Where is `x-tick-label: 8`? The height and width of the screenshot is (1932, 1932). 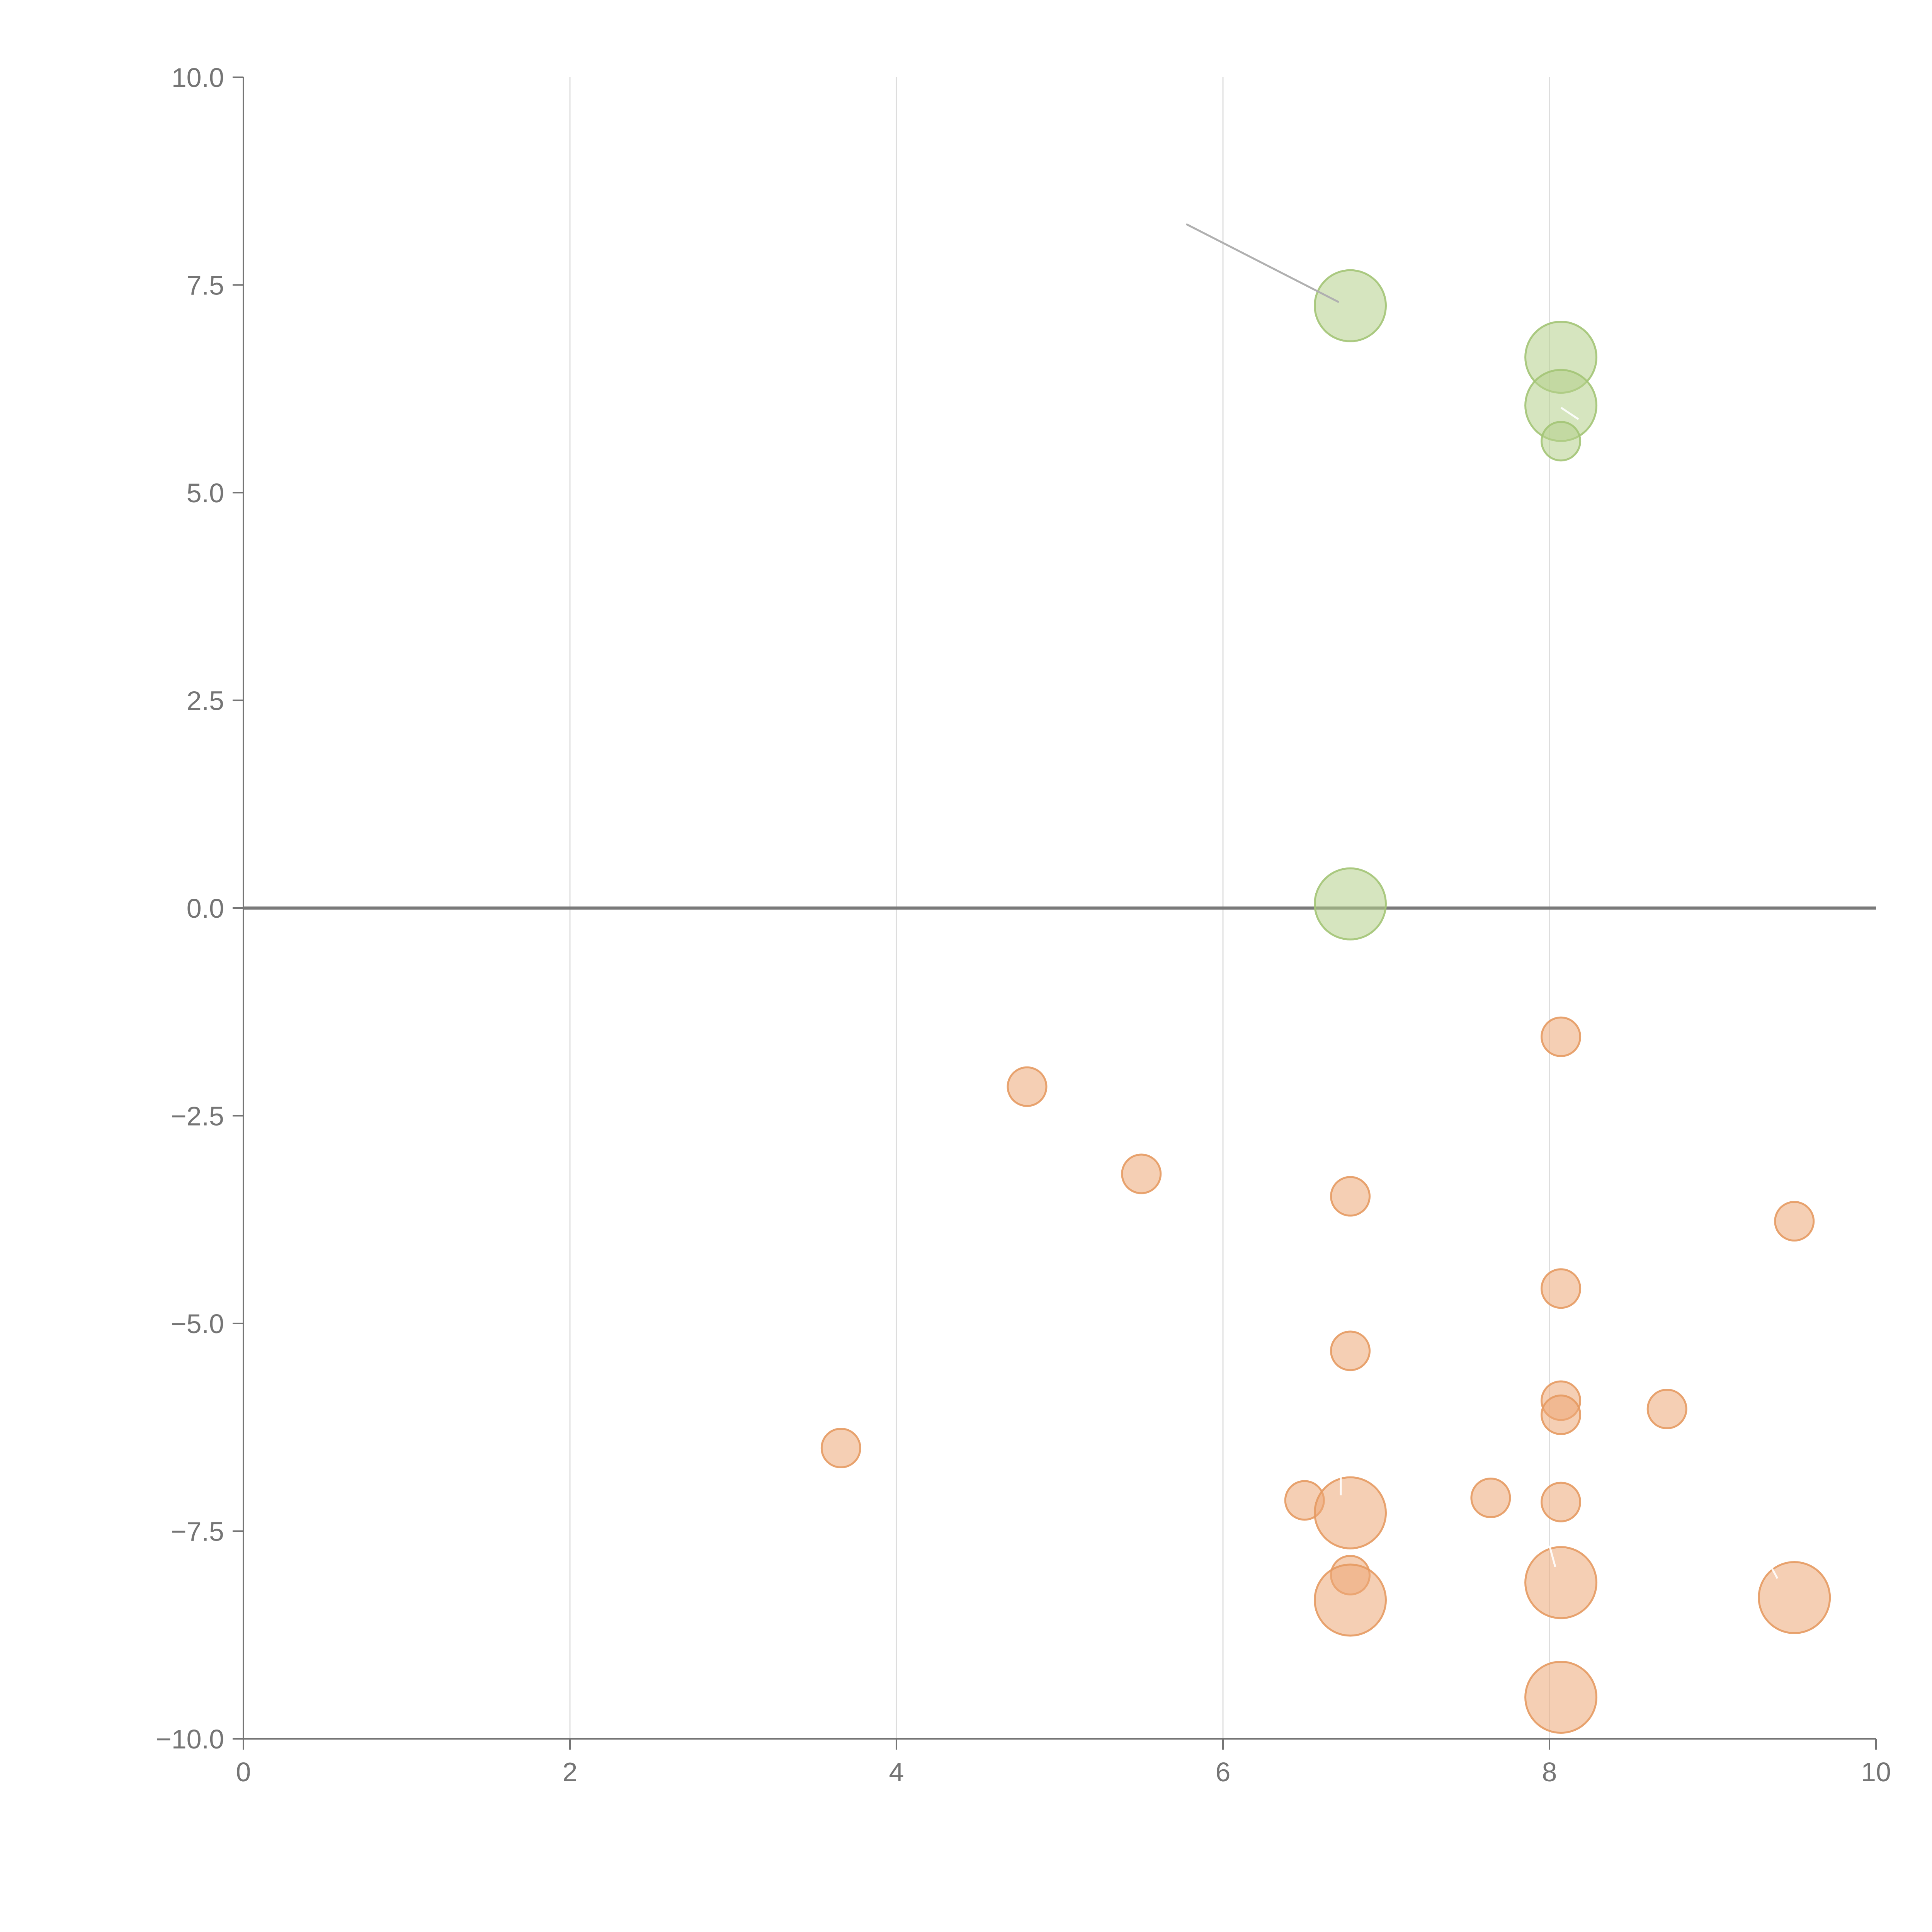 x-tick-label: 8 is located at coordinates (1549, 1772).